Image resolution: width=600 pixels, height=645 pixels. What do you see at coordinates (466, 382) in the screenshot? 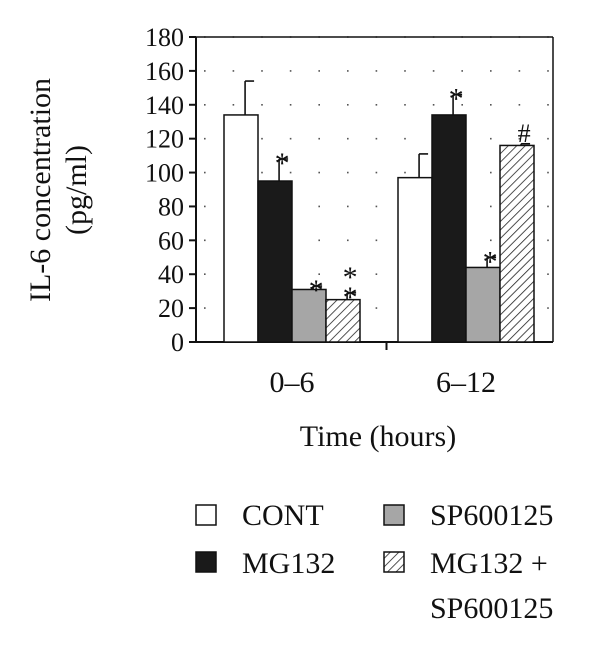
I see `x-tick-label: 6–12` at bounding box center [466, 382].